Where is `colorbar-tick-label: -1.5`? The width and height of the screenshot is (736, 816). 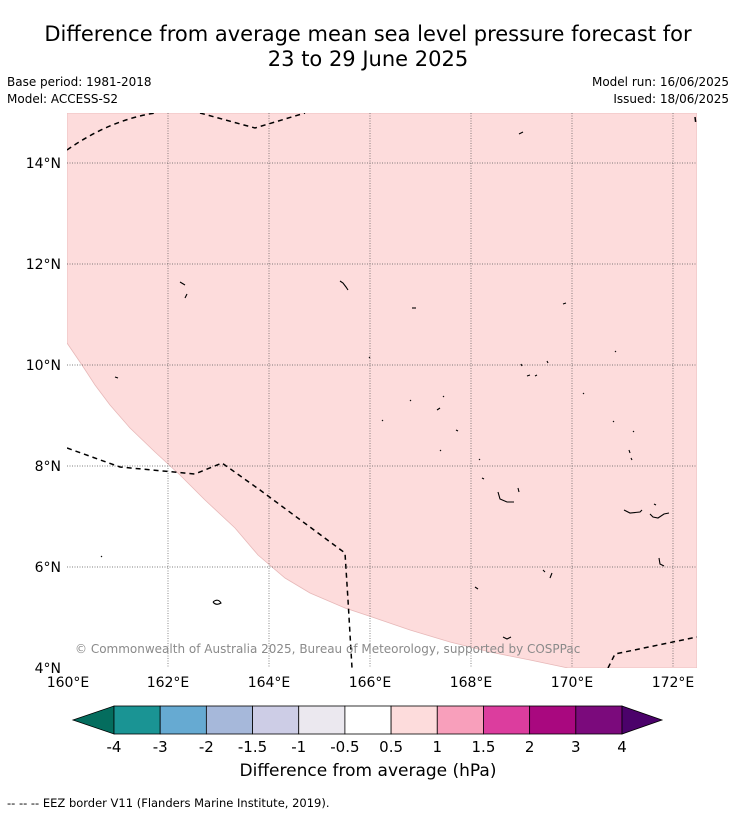
colorbar-tick-label: -1.5 is located at coordinates (252, 747).